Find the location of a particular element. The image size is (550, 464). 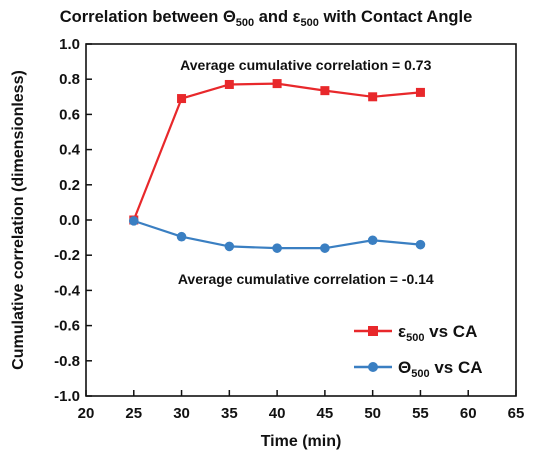

legend-eps-sub: 500 is located at coordinates (415, 338).